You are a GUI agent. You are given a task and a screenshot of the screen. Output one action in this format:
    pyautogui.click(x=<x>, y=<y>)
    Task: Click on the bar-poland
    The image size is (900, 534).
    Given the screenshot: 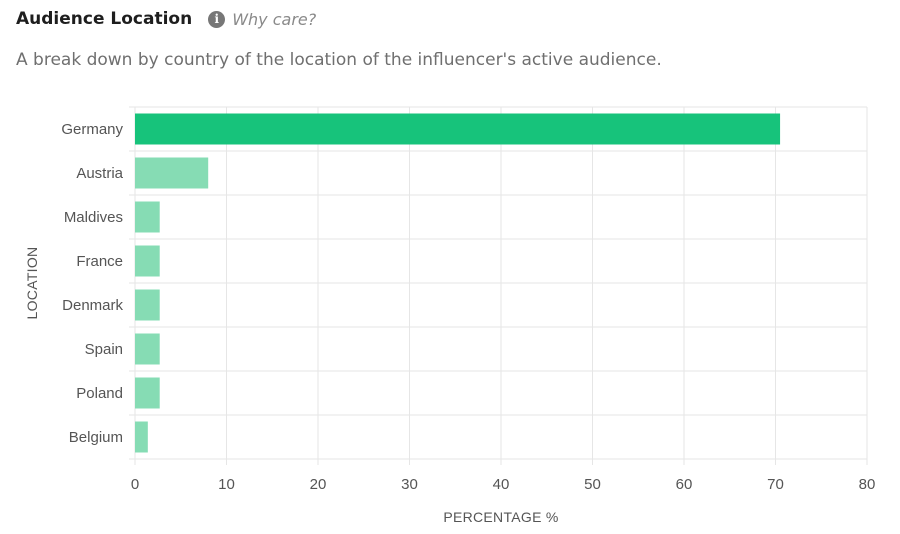 What is the action you would take?
    pyautogui.click(x=147, y=393)
    